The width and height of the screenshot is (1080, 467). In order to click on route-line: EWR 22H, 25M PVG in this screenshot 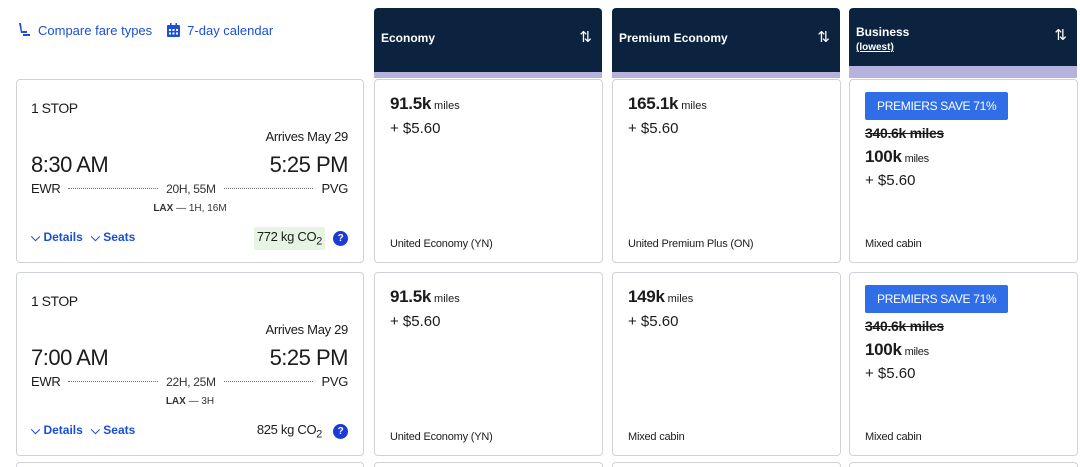, I will do `click(189, 381)`.